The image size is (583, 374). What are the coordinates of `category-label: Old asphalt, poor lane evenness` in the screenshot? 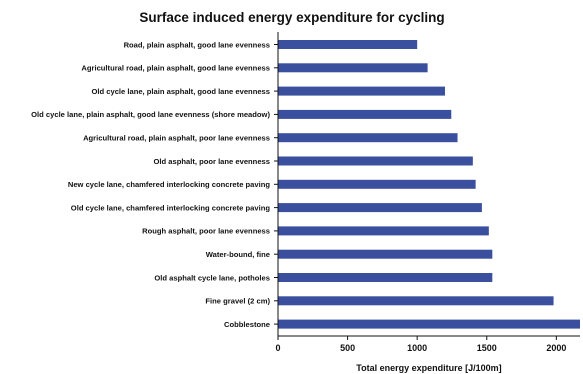 It's located at (212, 161).